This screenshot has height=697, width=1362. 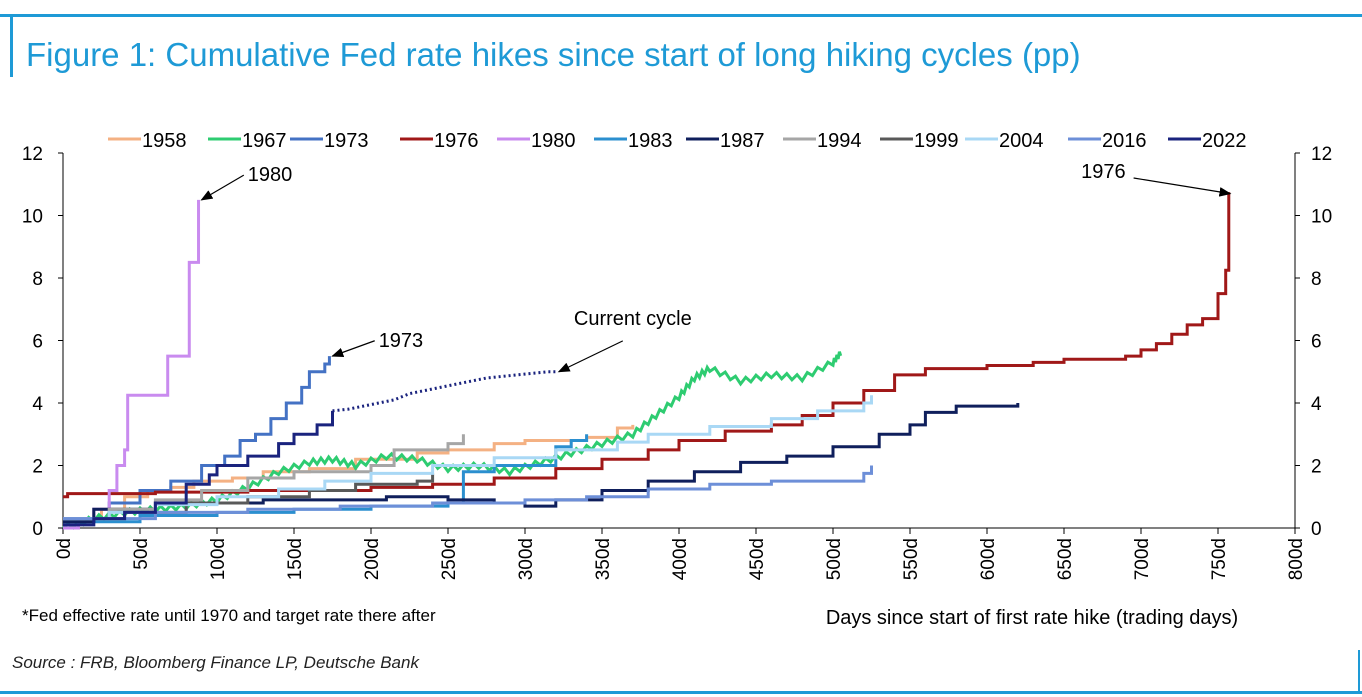 I want to click on series-line-2016, so click(x=468, y=493).